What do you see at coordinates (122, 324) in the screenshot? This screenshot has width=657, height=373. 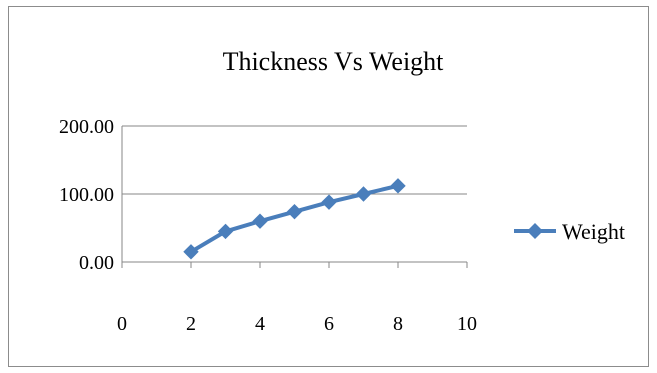 I see `x-tick-label: 0` at bounding box center [122, 324].